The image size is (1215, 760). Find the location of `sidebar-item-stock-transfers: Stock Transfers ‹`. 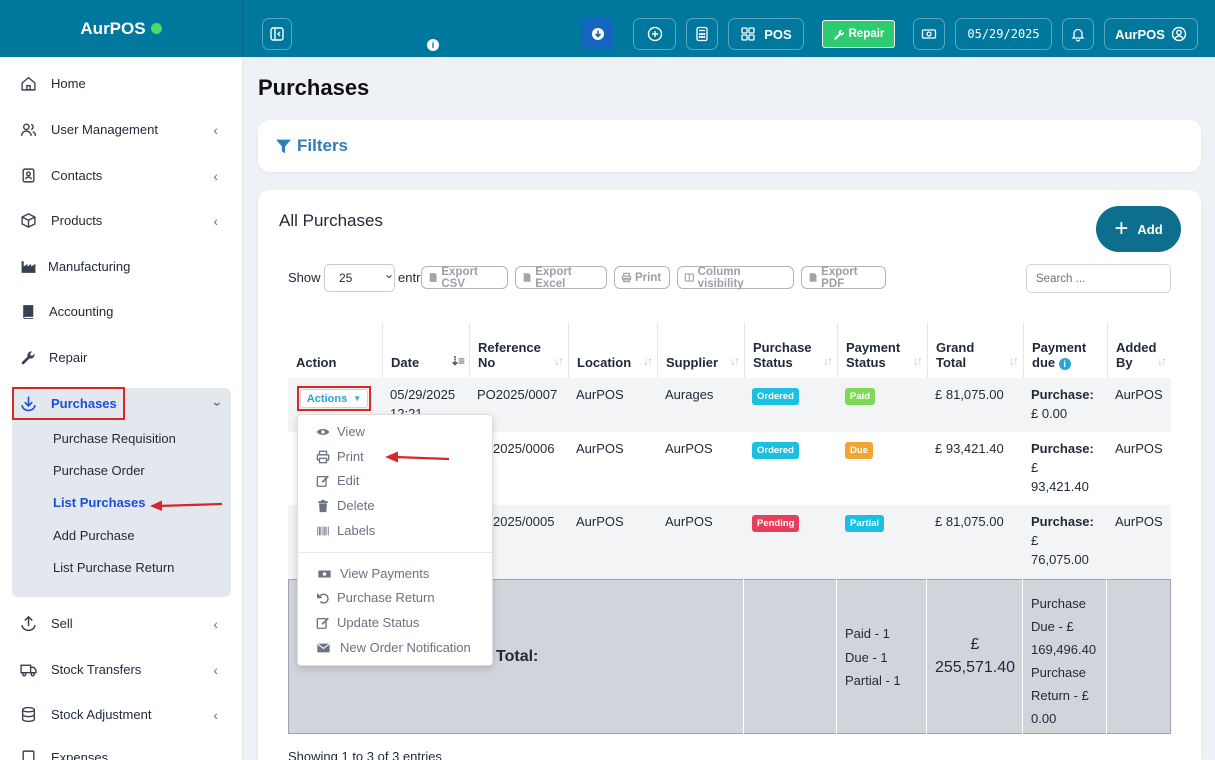

sidebar-item-stock-transfers: Stock Transfers ‹ is located at coordinates (120, 669).